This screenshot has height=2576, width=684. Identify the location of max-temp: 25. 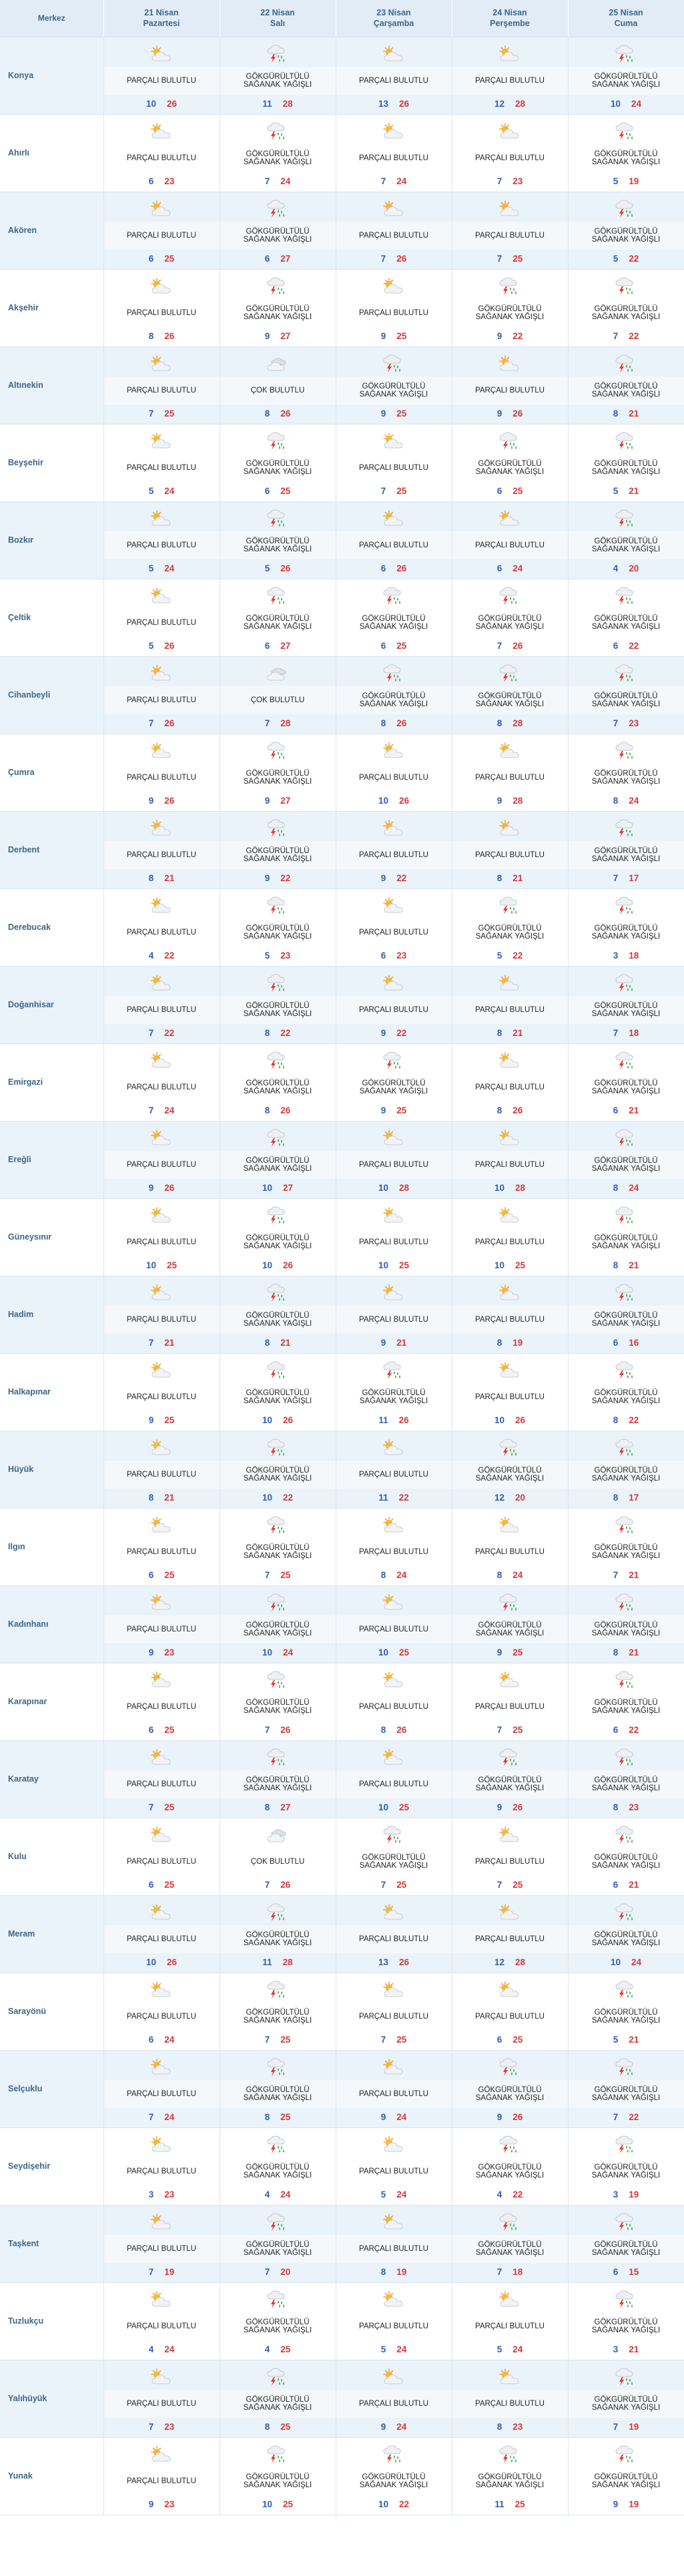
(402, 335).